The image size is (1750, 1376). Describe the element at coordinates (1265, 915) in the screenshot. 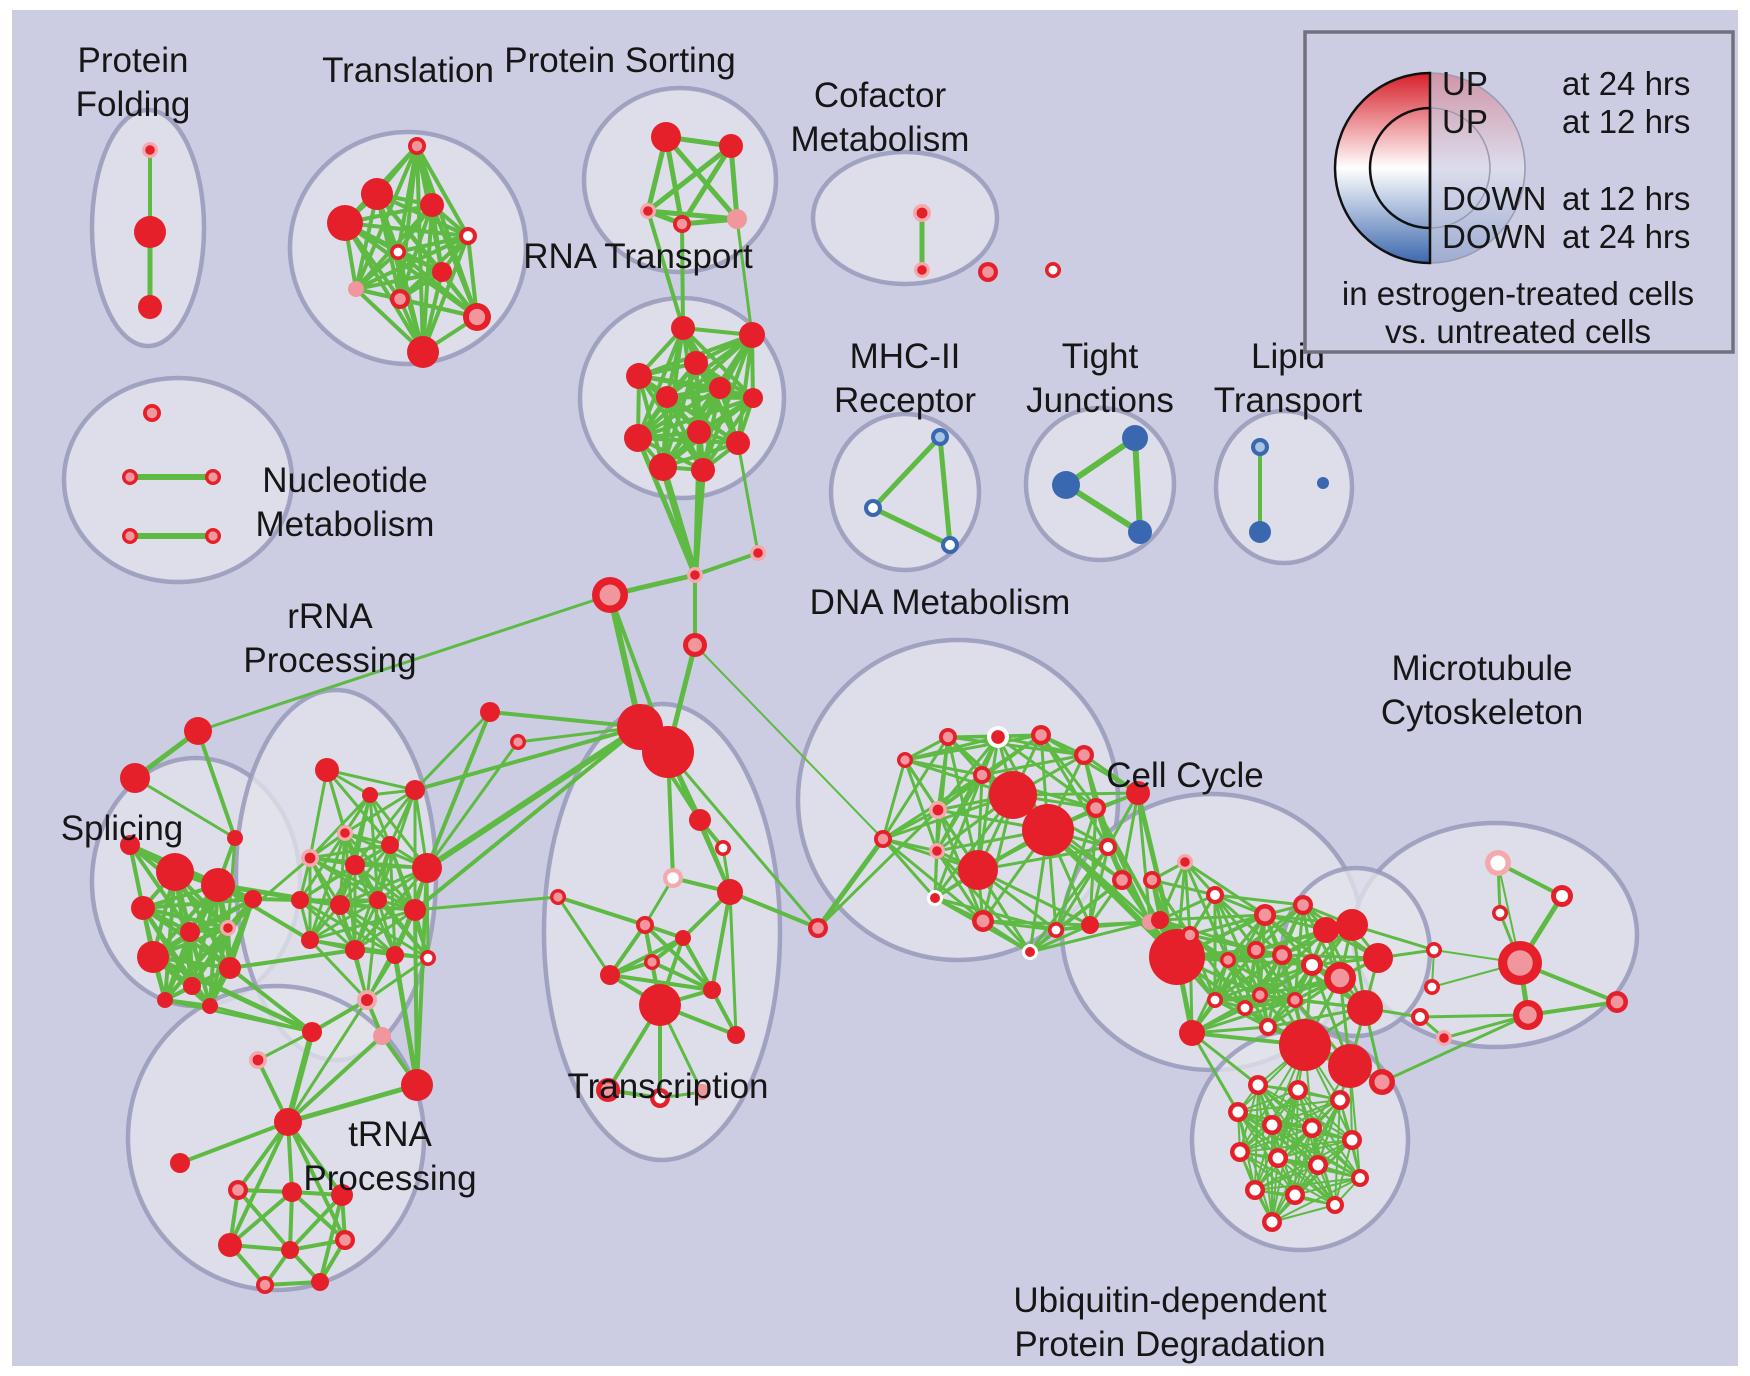

I see `node-cc1-center` at that location.